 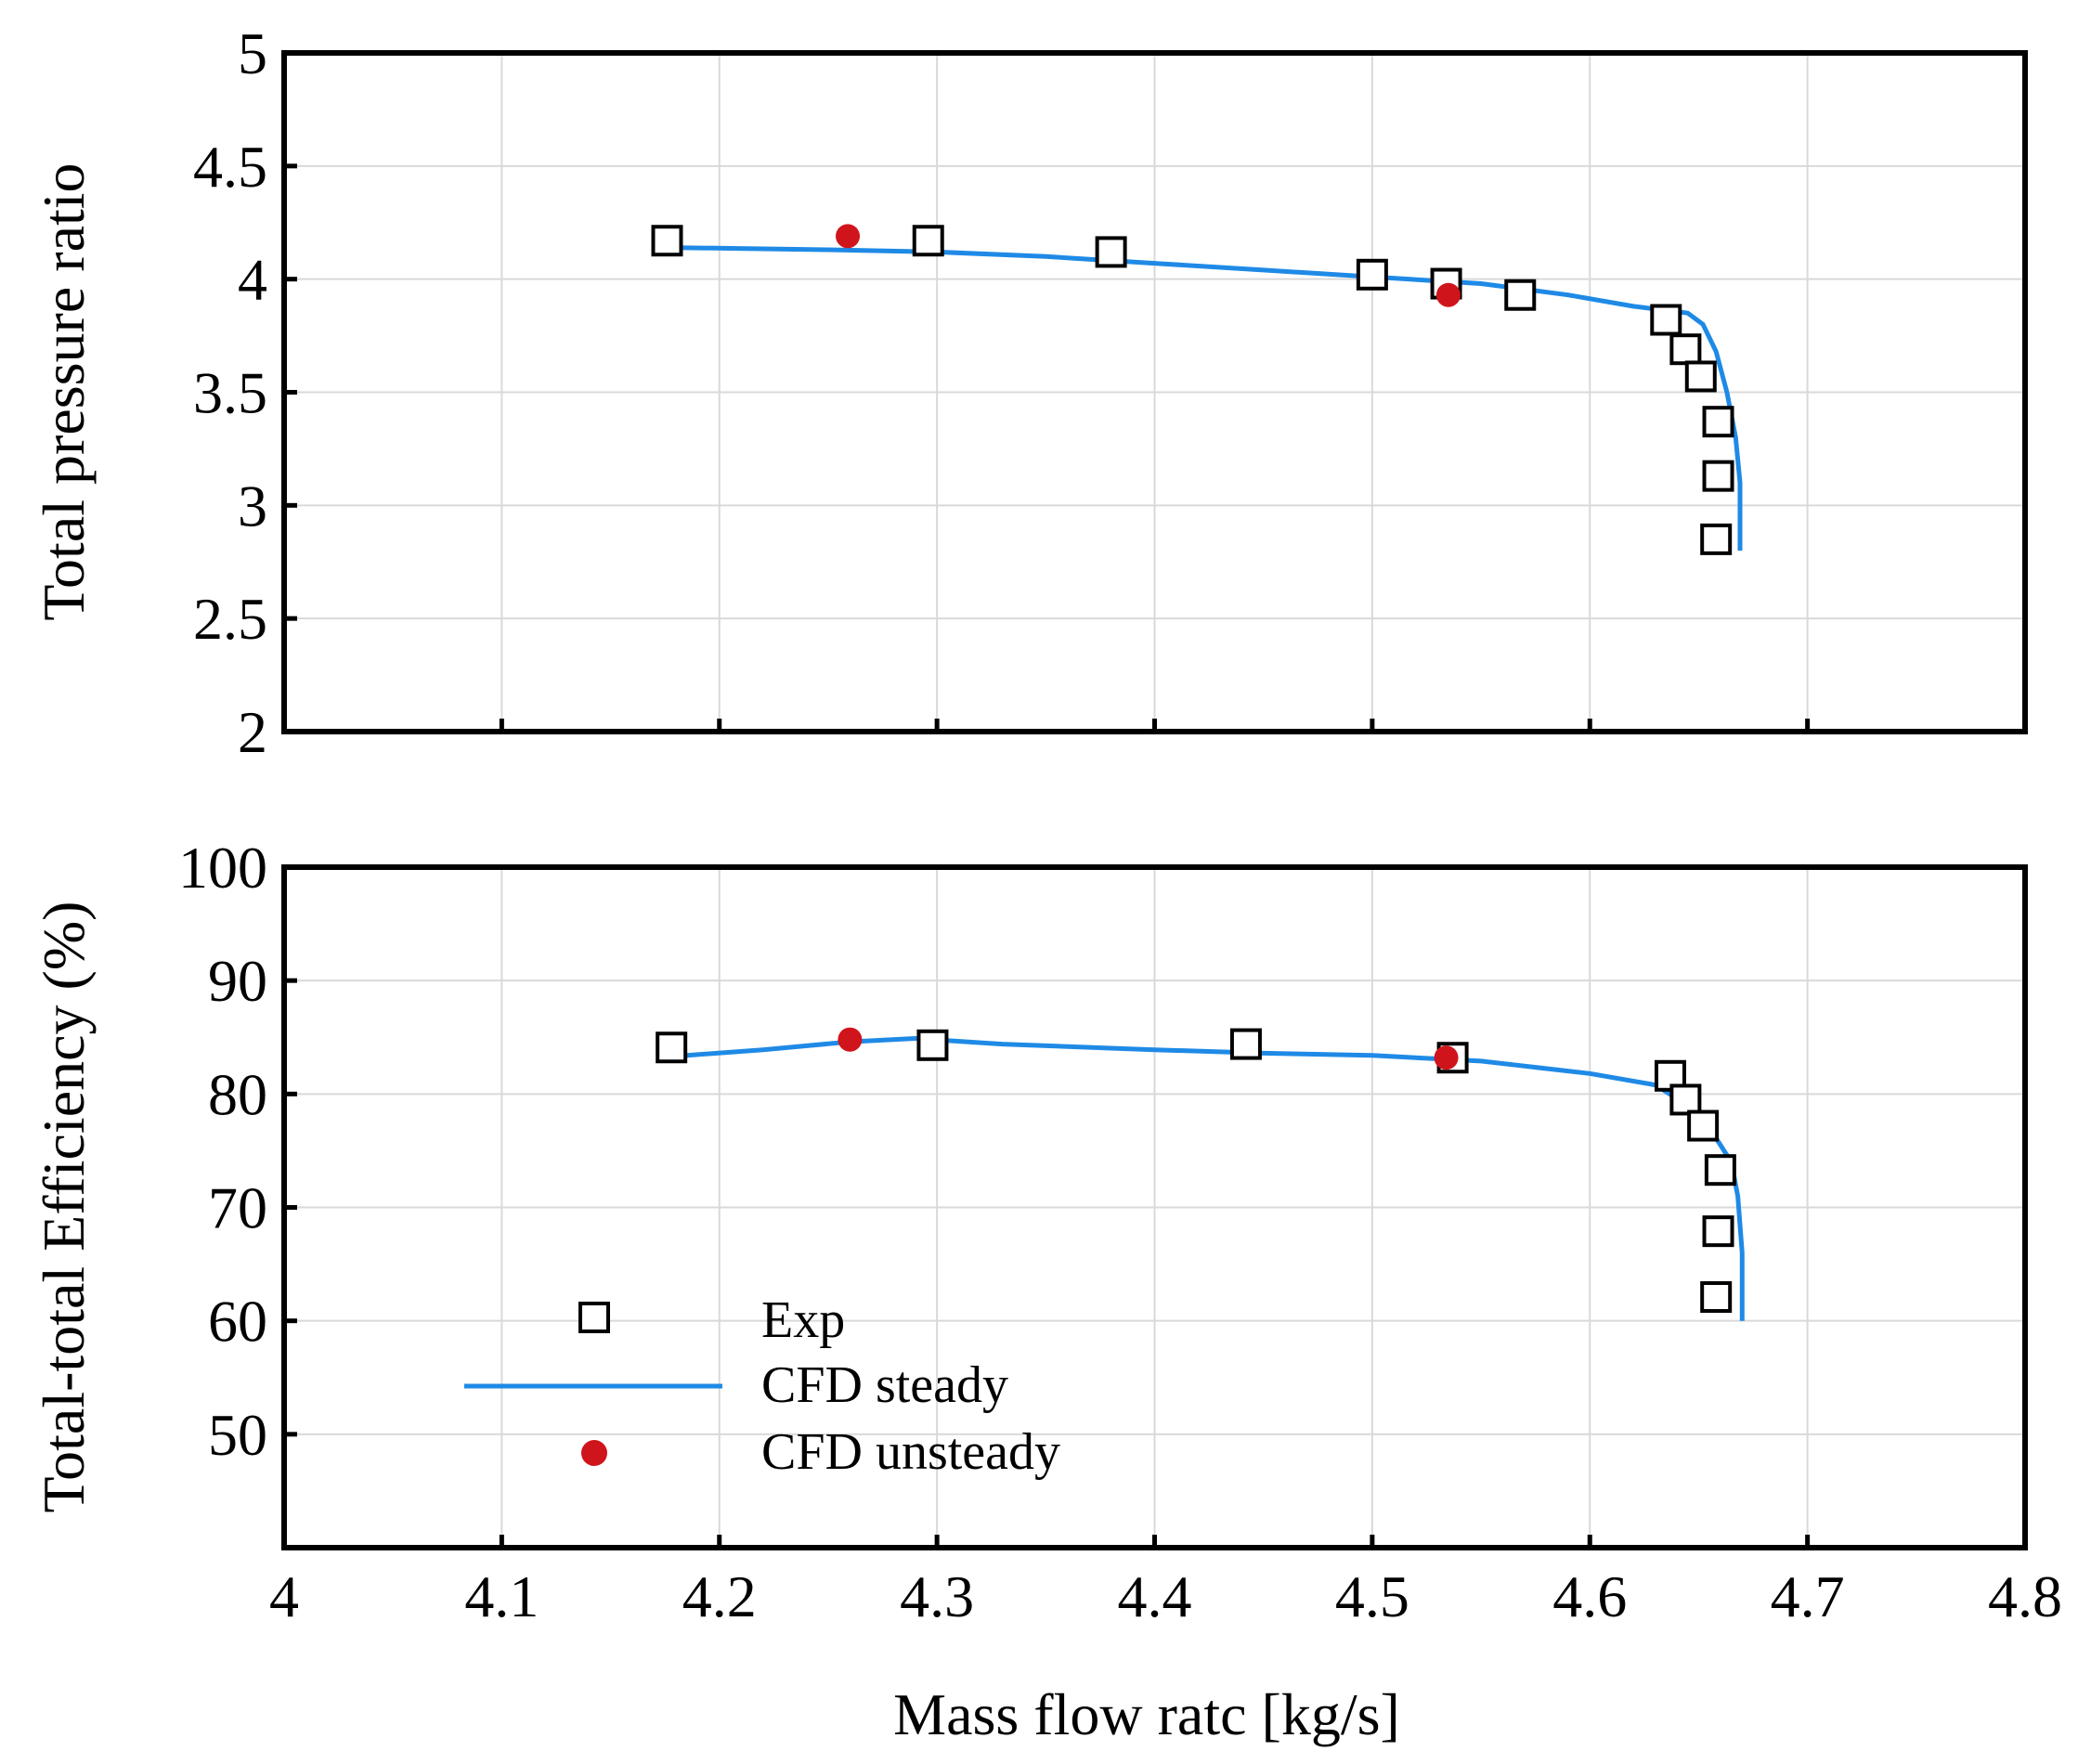 What do you see at coordinates (284, 1596) in the screenshot?
I see `x-tick-label: 4` at bounding box center [284, 1596].